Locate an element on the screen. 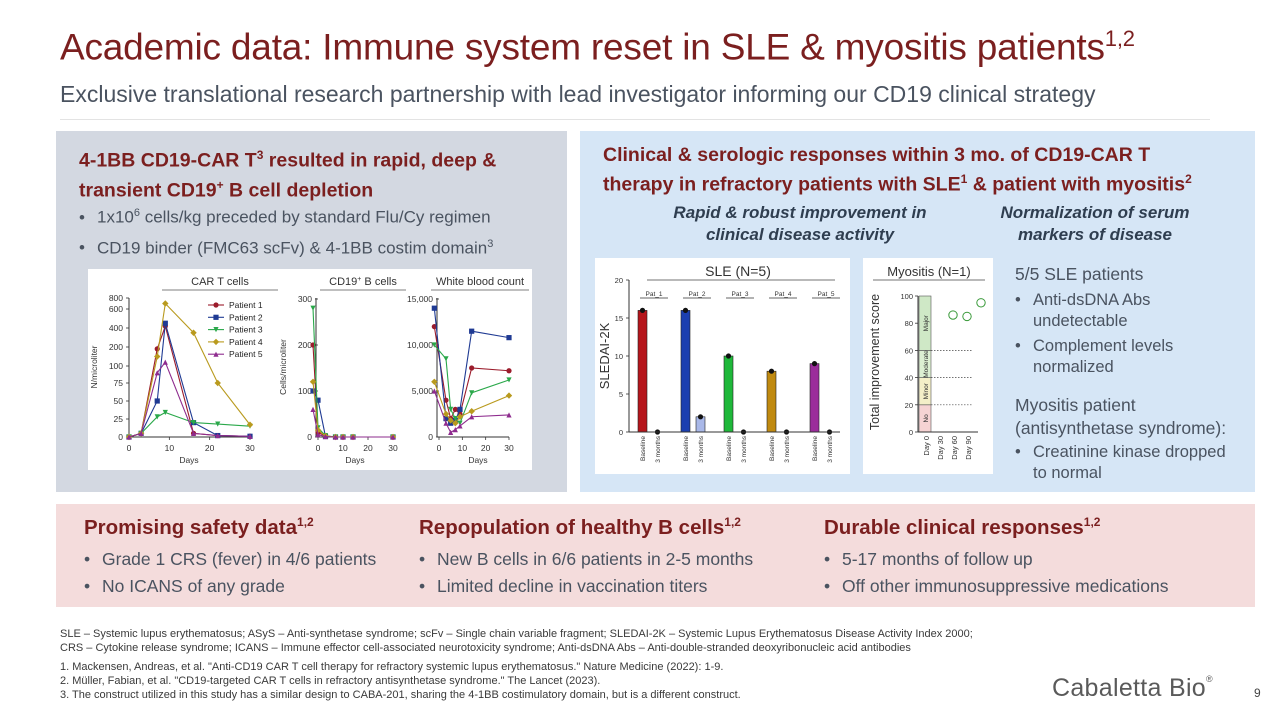  x-tick-label: 0 is located at coordinates (439, 448).